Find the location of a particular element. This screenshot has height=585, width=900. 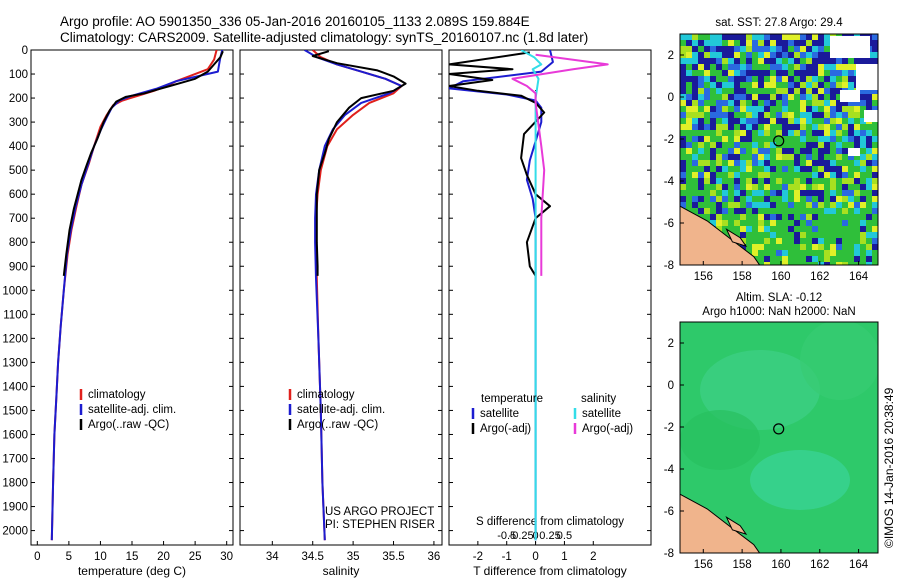

depth-tick-label: 700 is located at coordinates (18, 219).